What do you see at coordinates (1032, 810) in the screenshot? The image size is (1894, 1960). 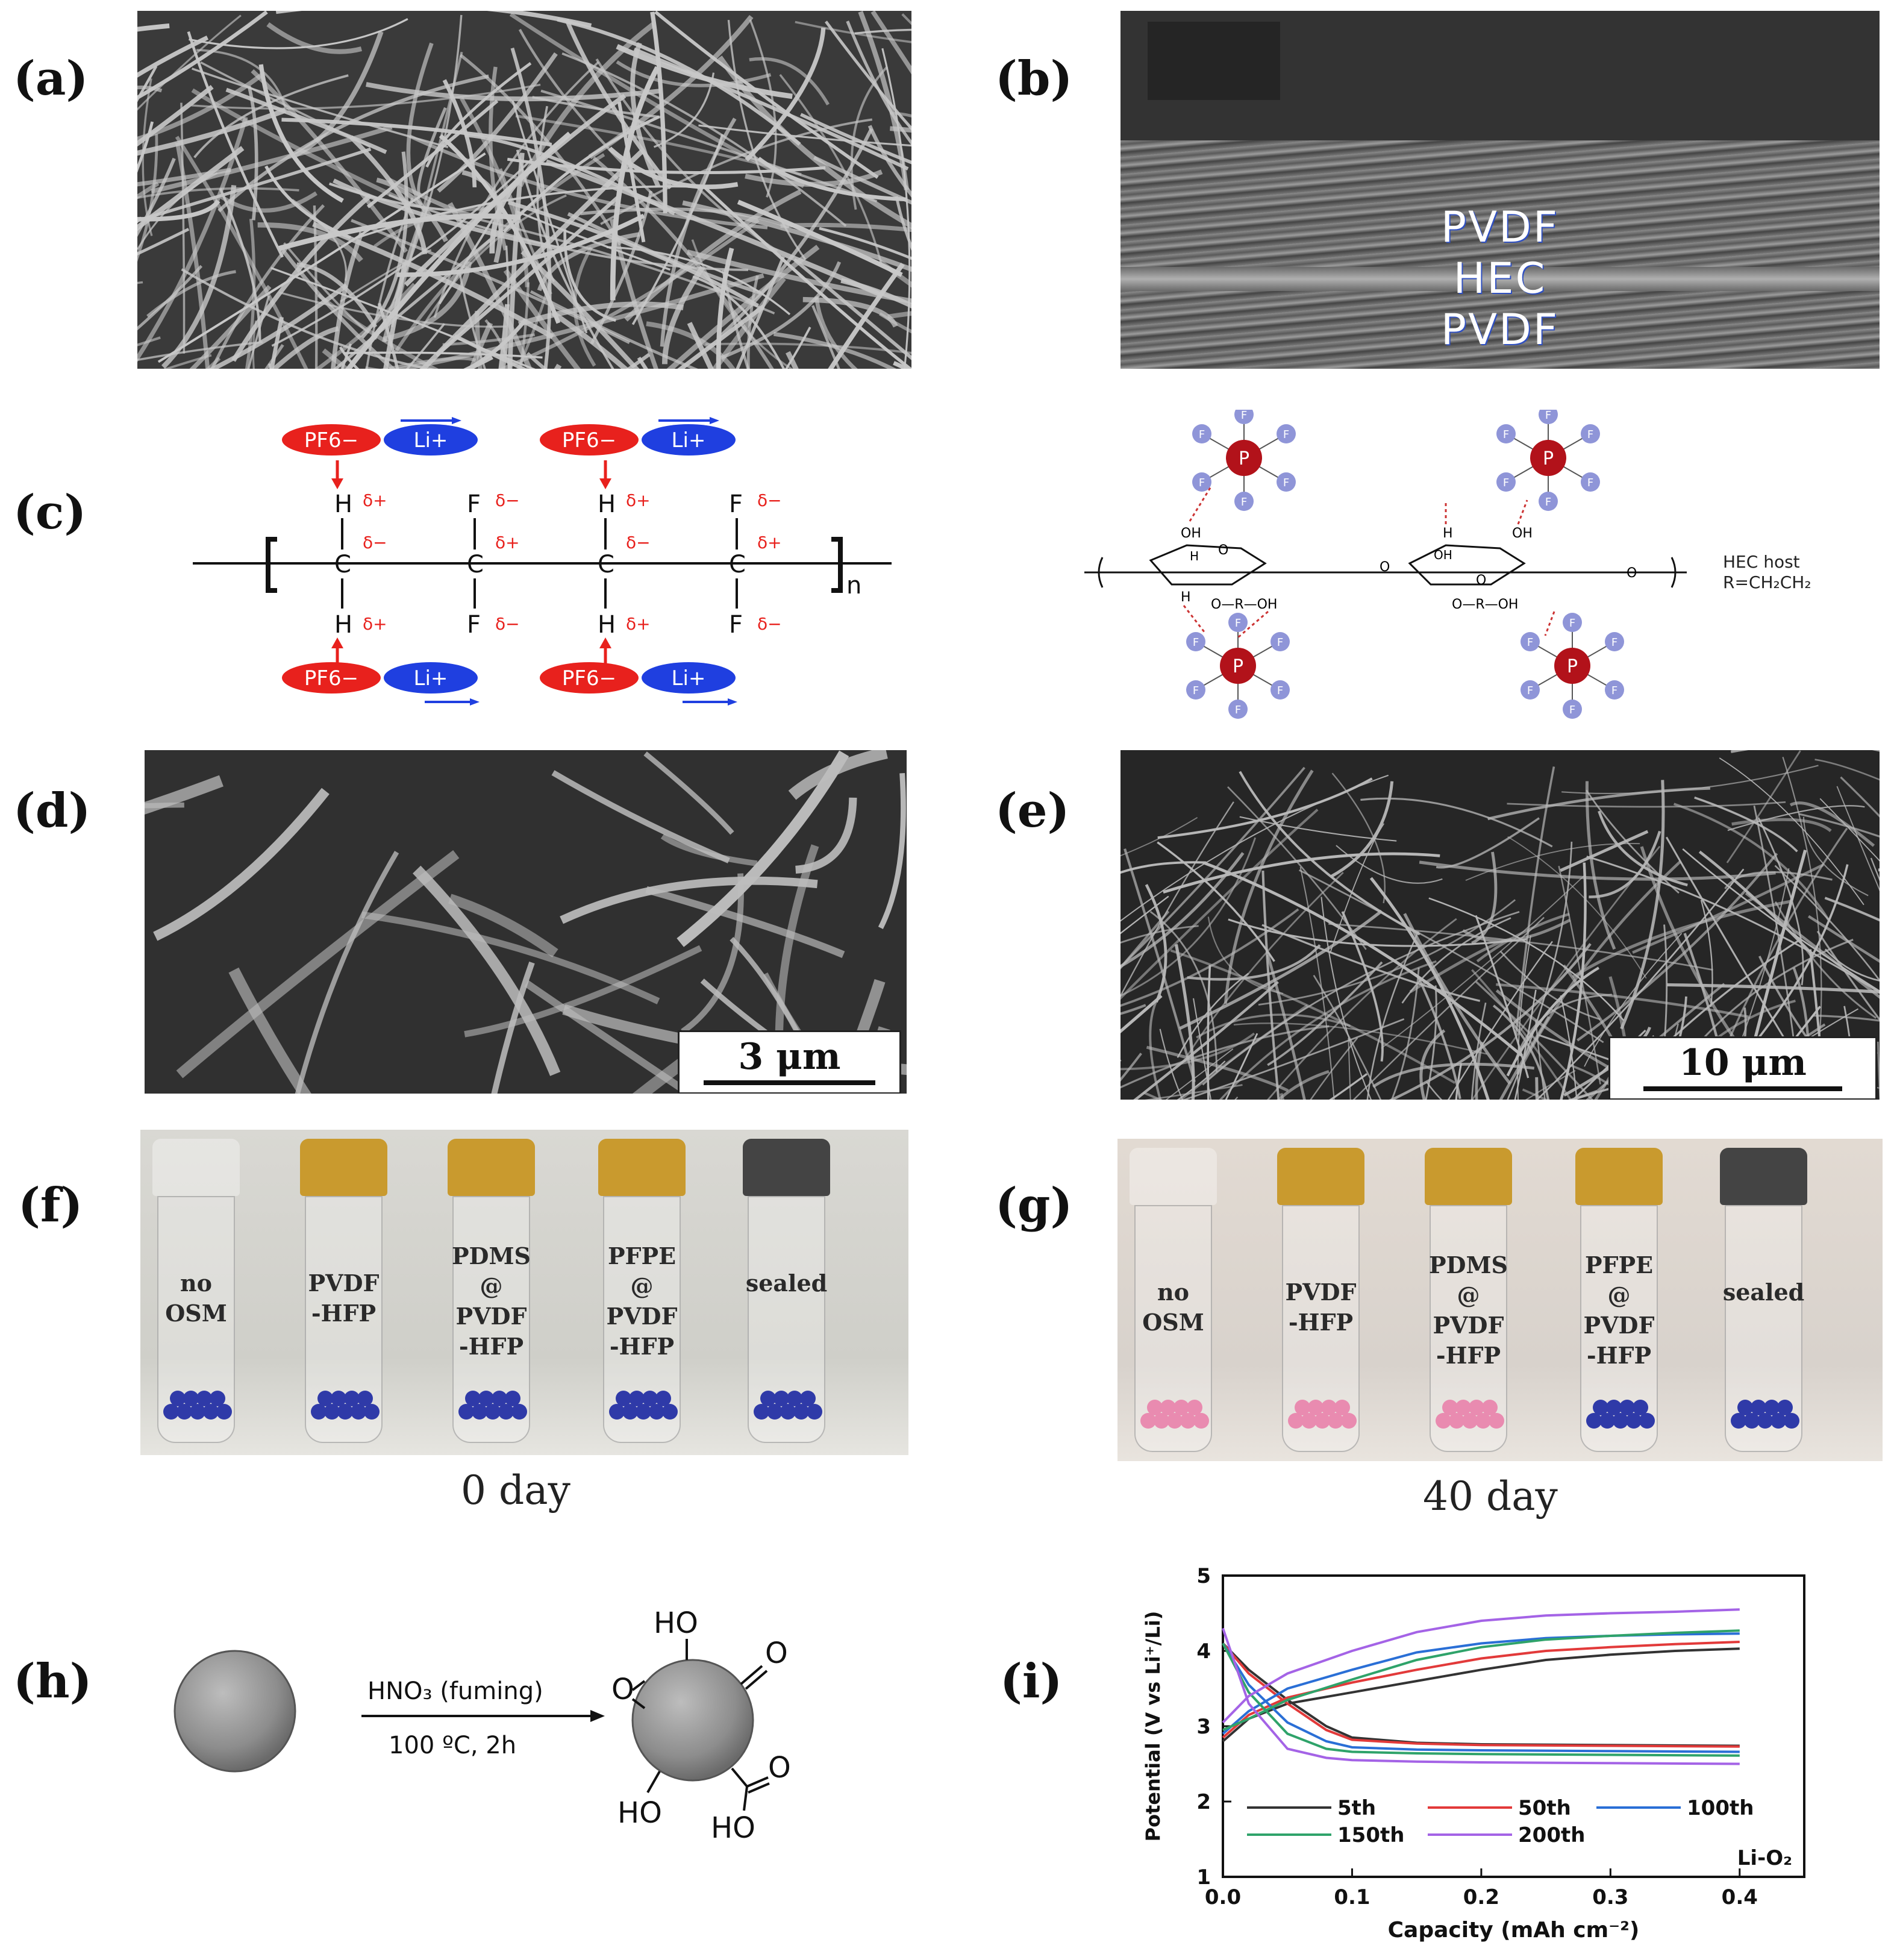 I see `panel-label-e: (e)` at bounding box center [1032, 810].